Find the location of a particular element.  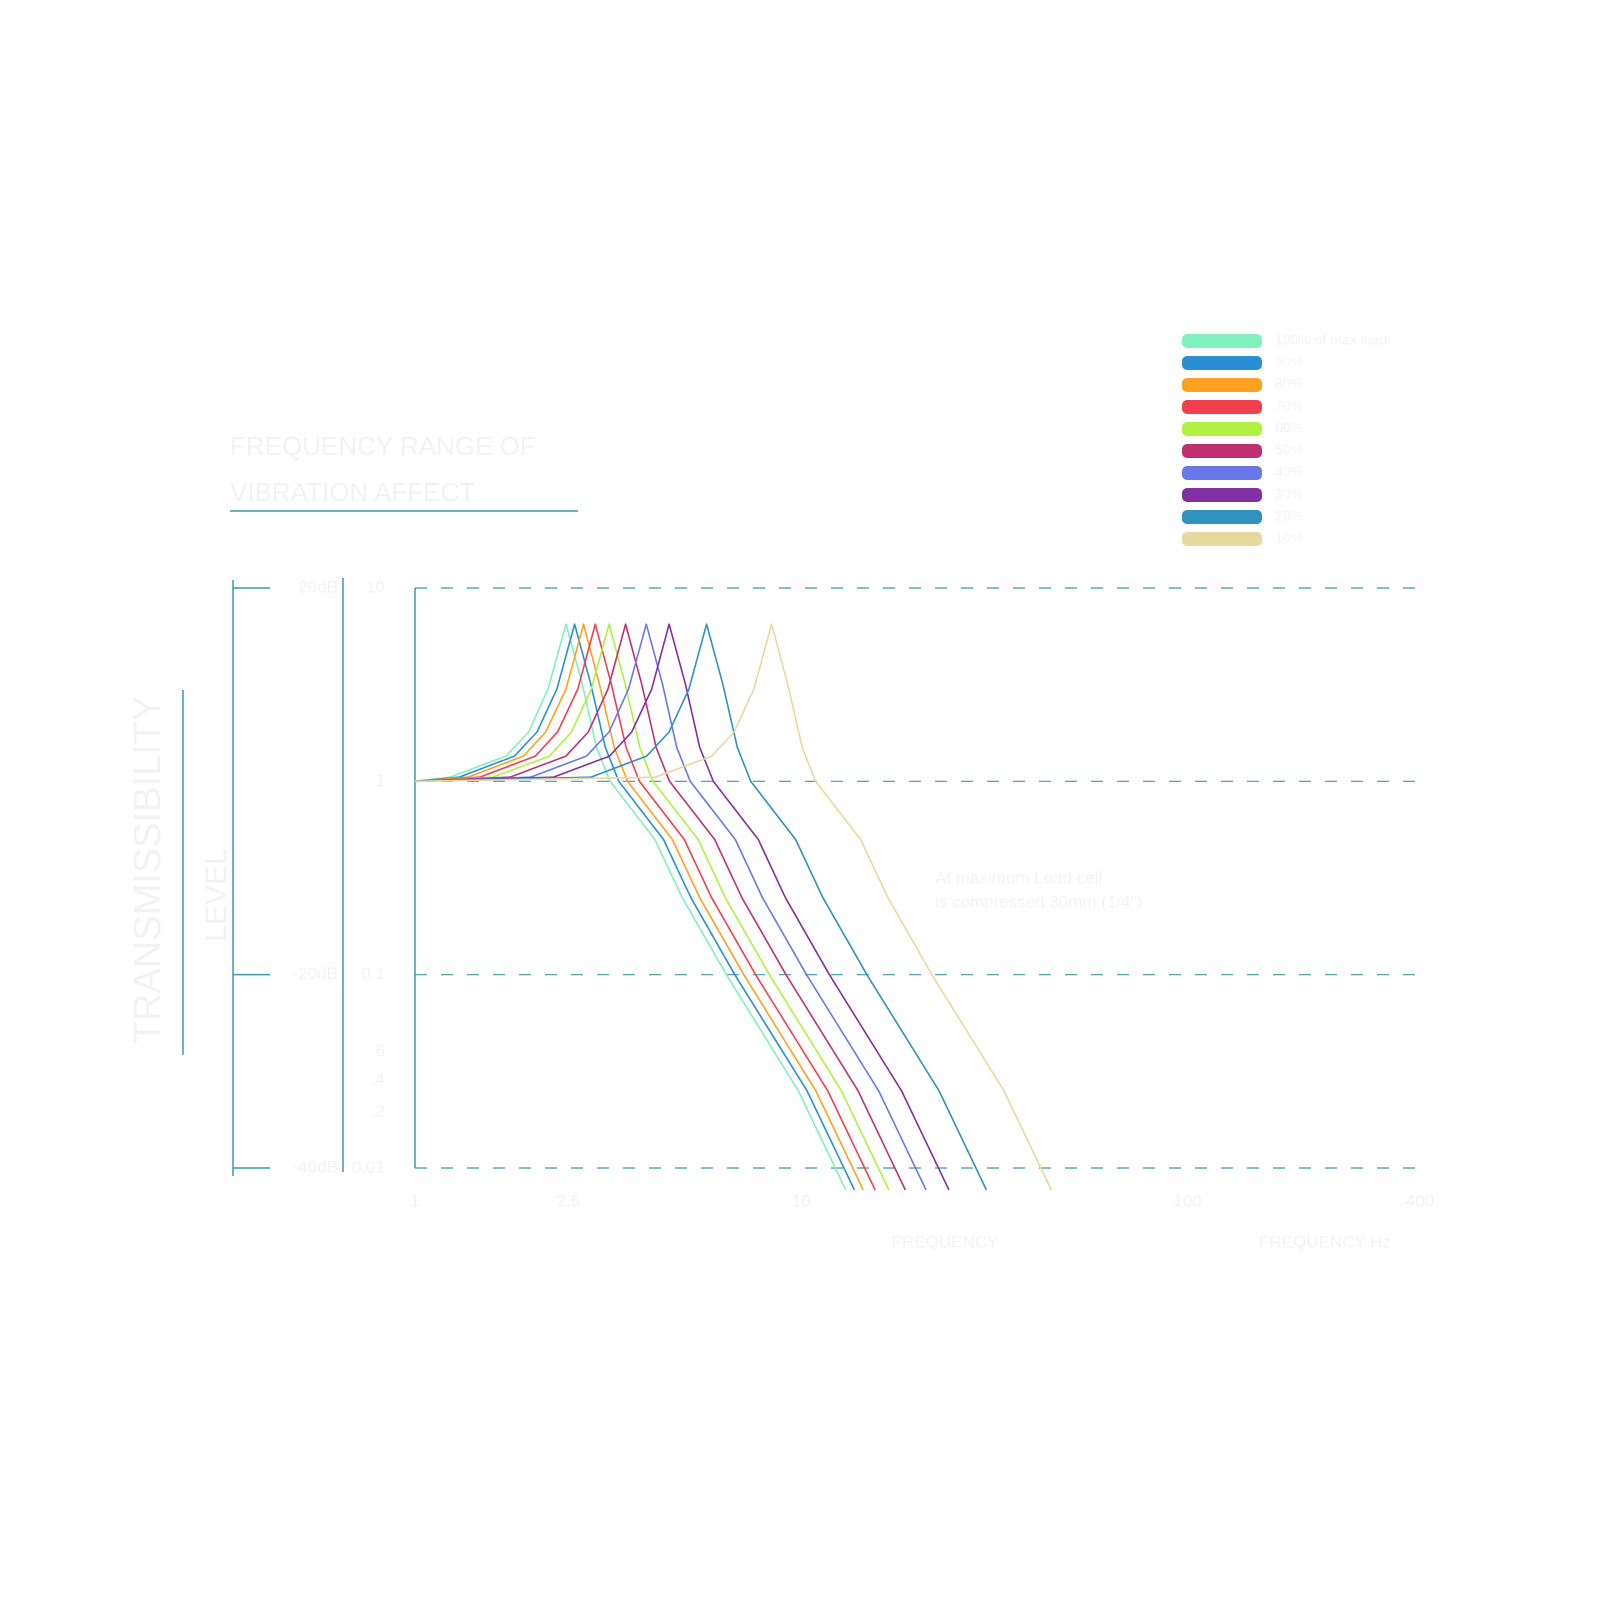

x-tick-label: 2.5 is located at coordinates (569, 1200).